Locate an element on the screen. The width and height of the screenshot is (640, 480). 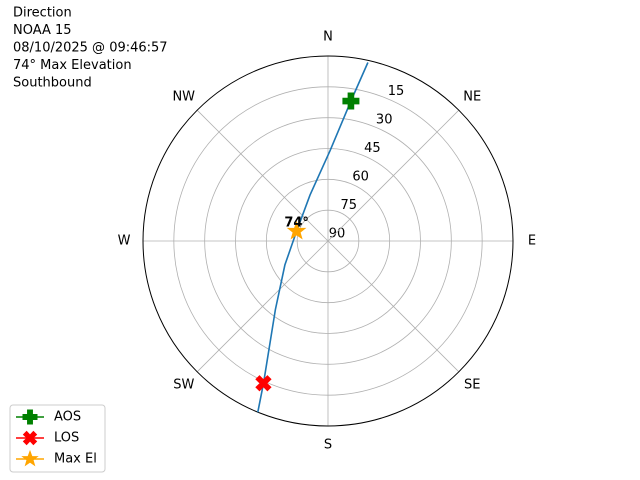
angle-tick-label: S is located at coordinates (328, 445).